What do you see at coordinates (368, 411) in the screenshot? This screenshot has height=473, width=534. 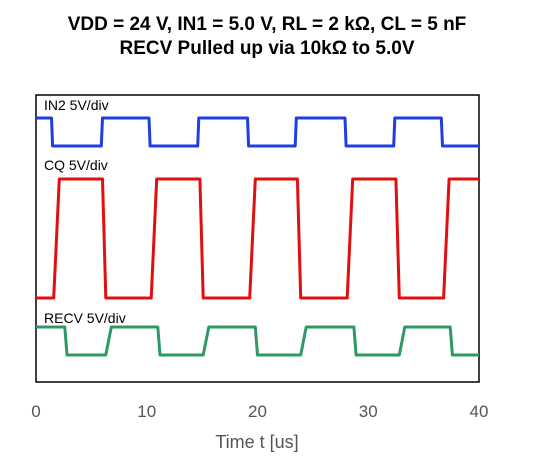 I see `x-tick-label: 30` at bounding box center [368, 411].